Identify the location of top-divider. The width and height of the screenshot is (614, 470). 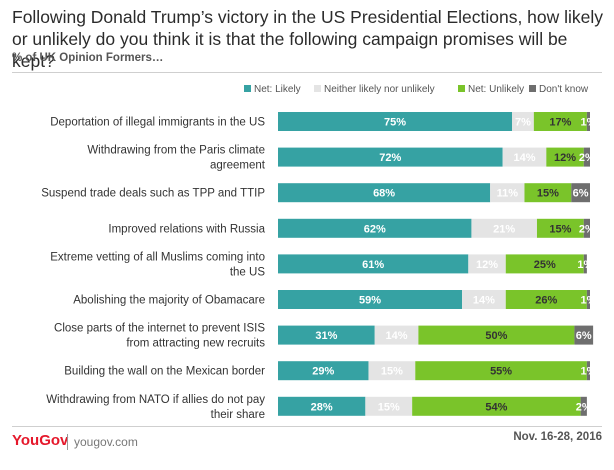
(307, 72).